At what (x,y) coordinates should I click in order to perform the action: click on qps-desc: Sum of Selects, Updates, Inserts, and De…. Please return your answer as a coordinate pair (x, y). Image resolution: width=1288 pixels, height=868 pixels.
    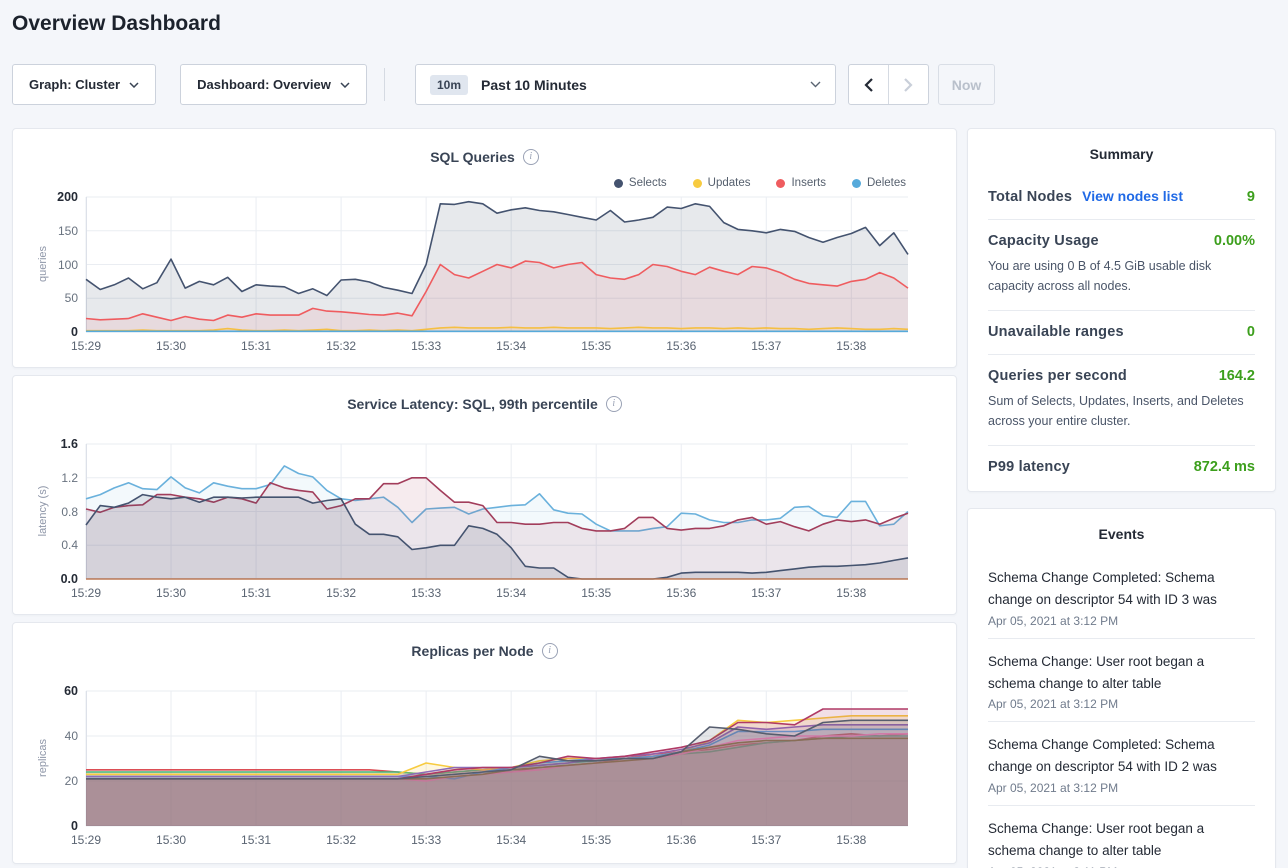
    Looking at the image, I should click on (1116, 411).